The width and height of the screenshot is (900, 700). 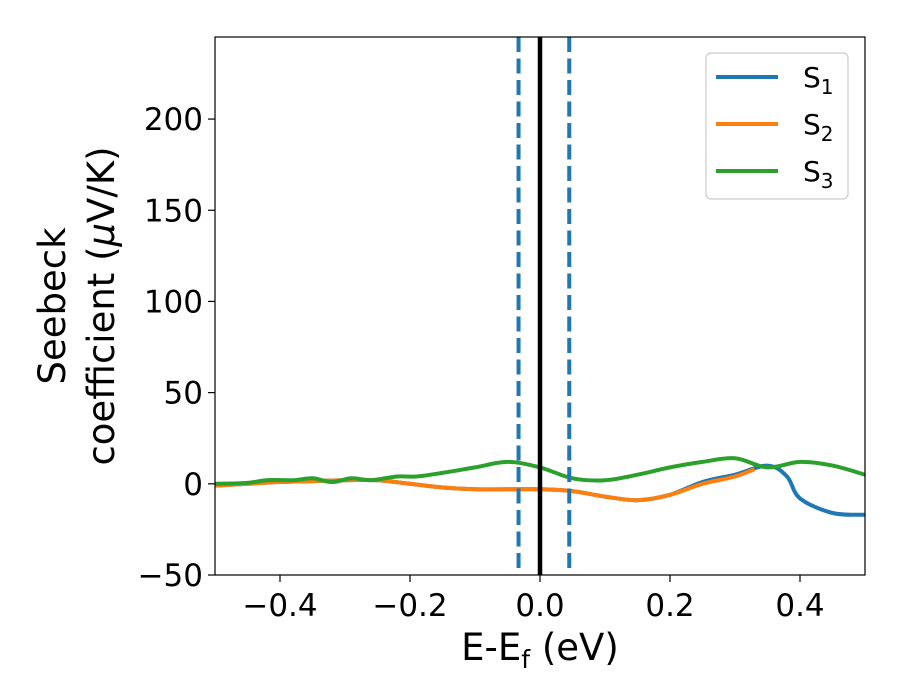 What do you see at coordinates (173, 120) in the screenshot?
I see `y-tick-label: 200` at bounding box center [173, 120].